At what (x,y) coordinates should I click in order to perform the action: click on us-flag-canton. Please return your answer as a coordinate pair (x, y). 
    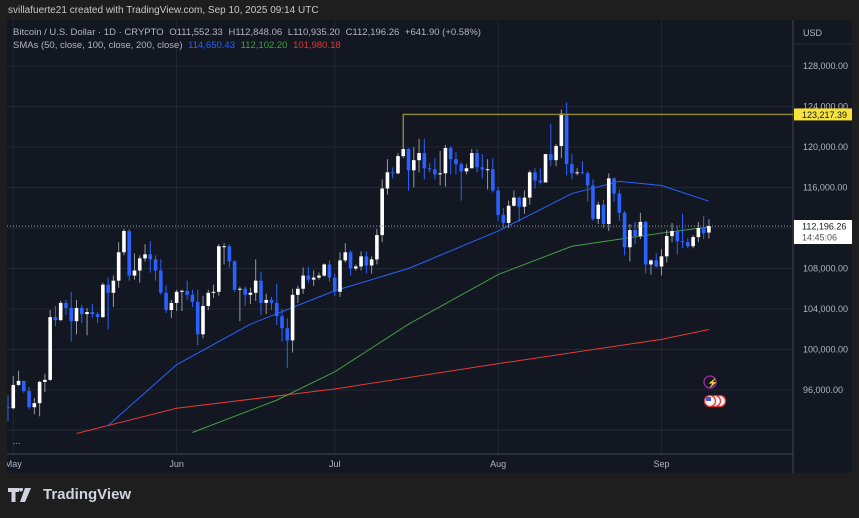
    Looking at the image, I should click on (708, 399).